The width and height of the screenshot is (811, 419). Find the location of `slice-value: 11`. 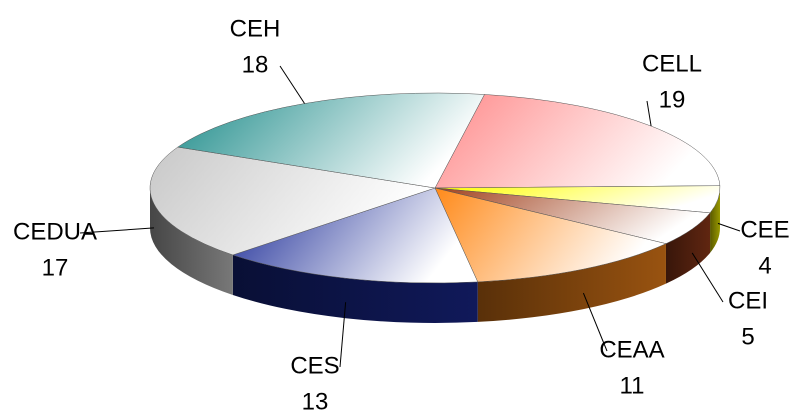

slice-value: 11 is located at coordinates (632, 385).